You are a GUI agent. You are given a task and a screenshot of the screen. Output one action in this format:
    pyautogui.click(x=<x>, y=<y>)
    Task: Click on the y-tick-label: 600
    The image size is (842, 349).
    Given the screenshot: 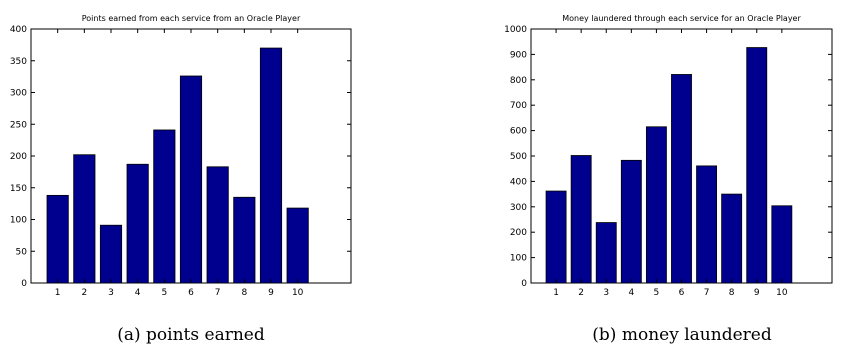 What is the action you would take?
    pyautogui.click(x=518, y=132)
    